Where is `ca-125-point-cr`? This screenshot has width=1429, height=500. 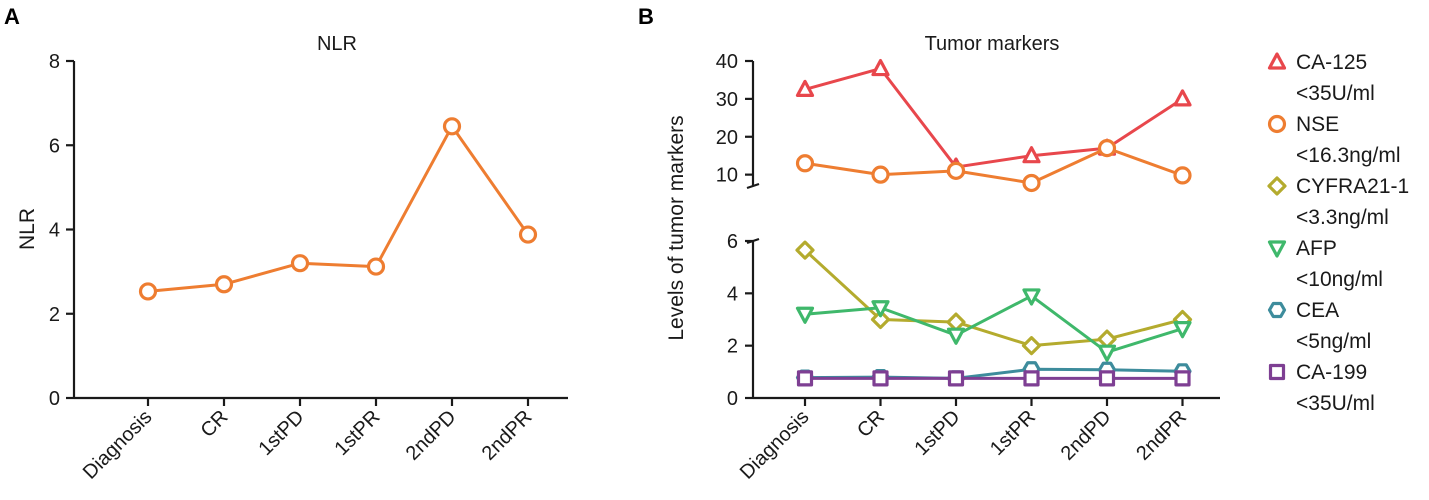
ca-125-point-cr is located at coordinates (880, 67).